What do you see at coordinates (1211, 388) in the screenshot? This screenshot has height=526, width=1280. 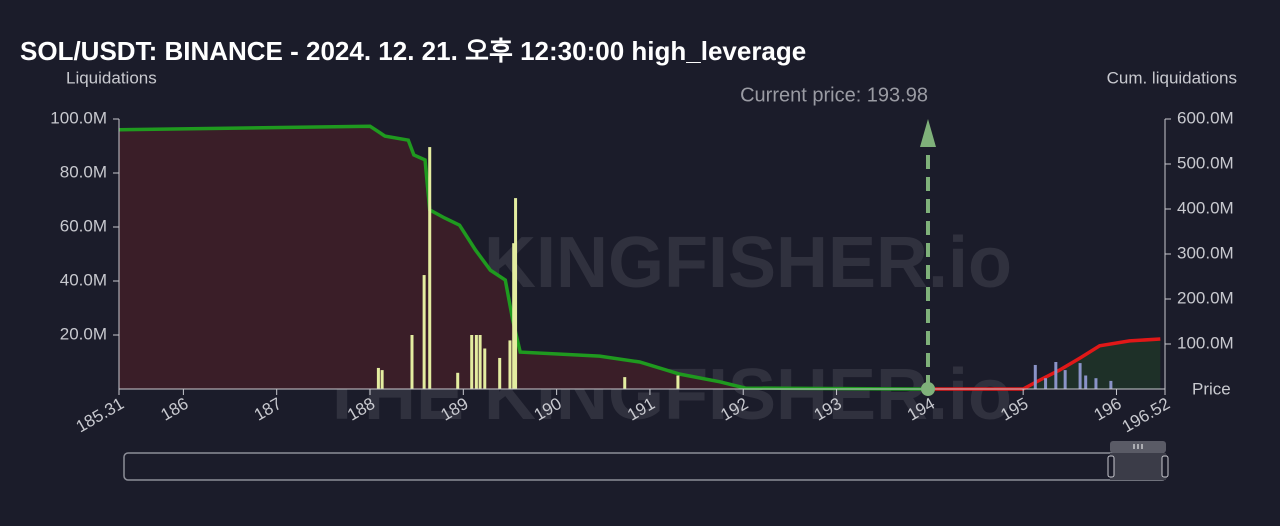 I see `x-axis-title: Price` at bounding box center [1211, 388].